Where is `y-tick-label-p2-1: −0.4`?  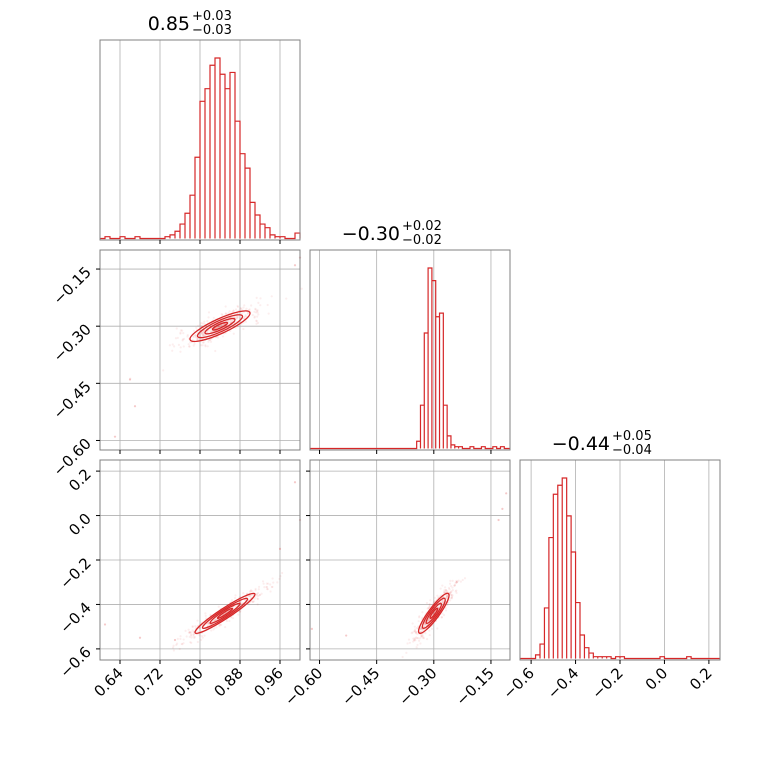
y-tick-label-p2-1: −0.4 is located at coordinates (75, 618).